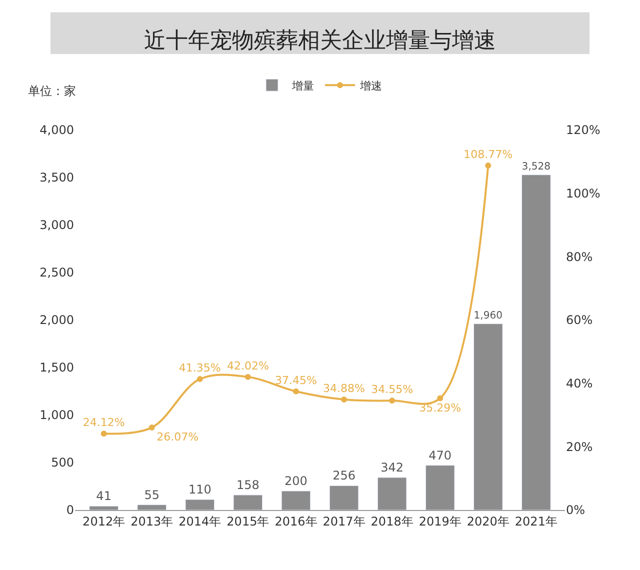 The height and width of the screenshot is (570, 640). I want to click on x-tick-label: 2017年, so click(344, 521).